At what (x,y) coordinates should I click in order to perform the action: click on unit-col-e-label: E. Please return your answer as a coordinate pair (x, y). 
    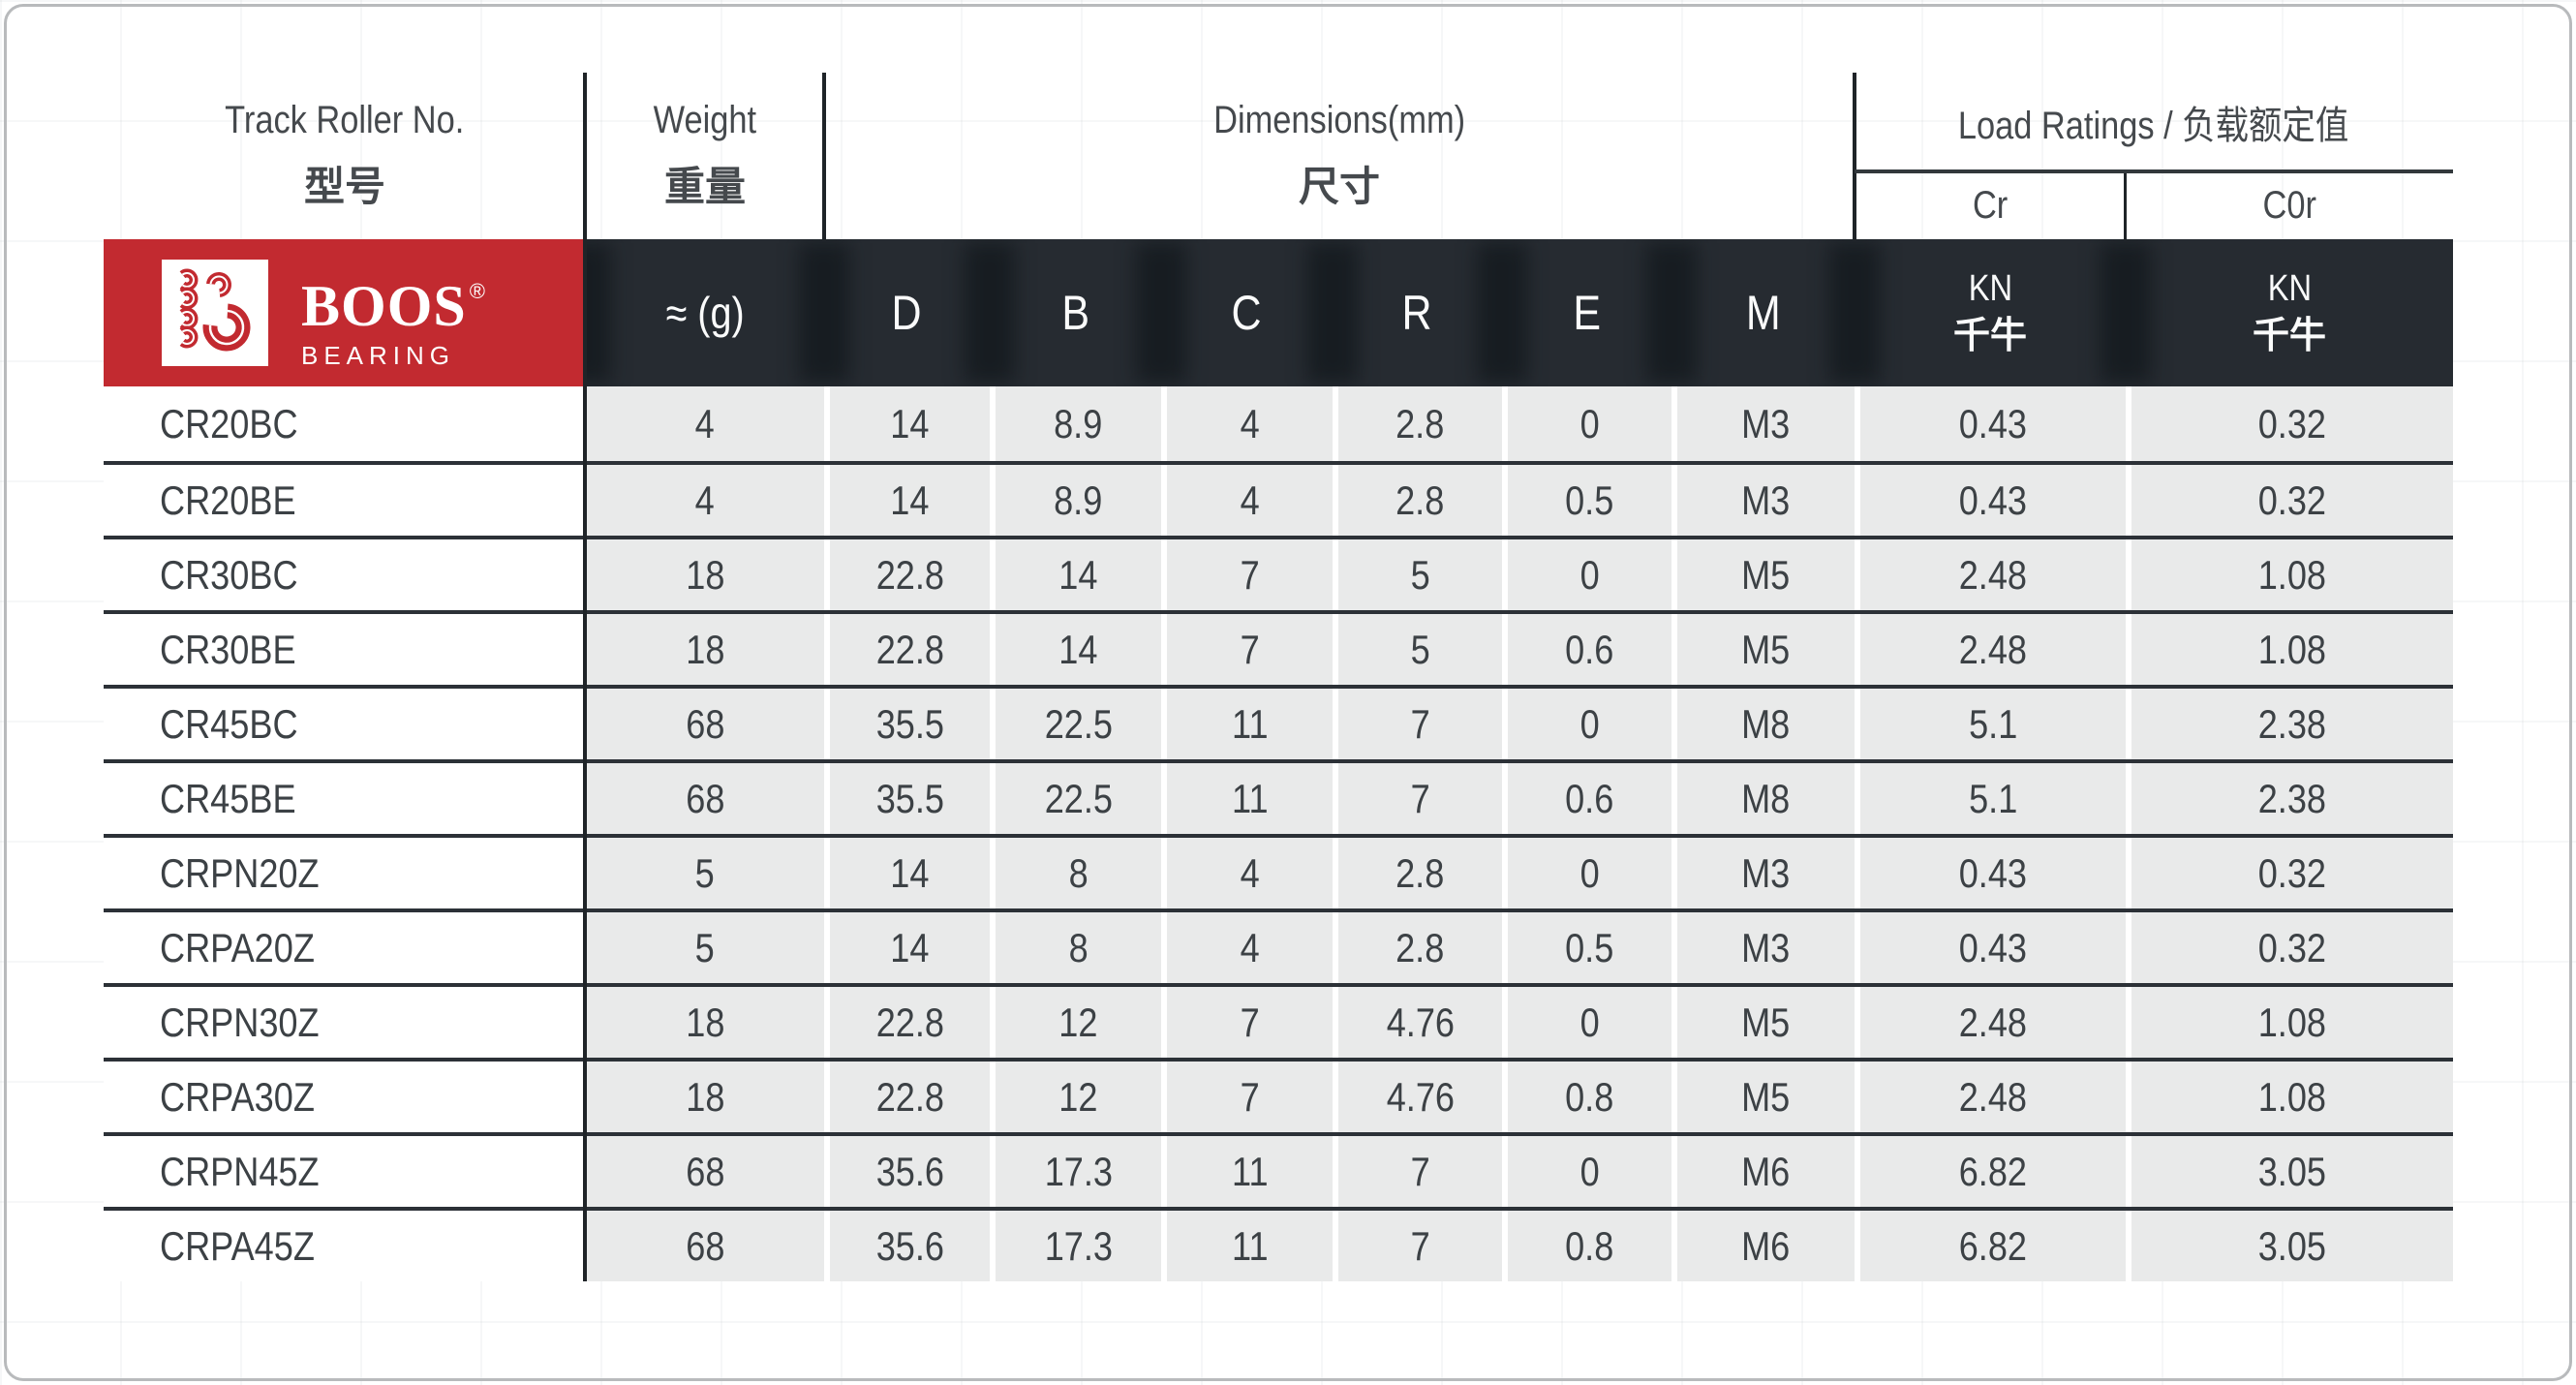
    Looking at the image, I should click on (1587, 313).